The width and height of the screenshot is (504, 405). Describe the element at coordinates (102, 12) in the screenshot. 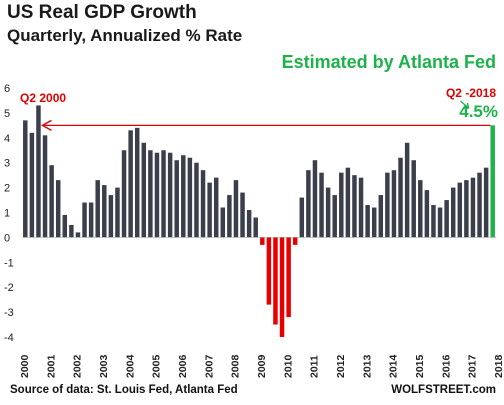

I see `chart-title: US Real GDP Growth` at that location.